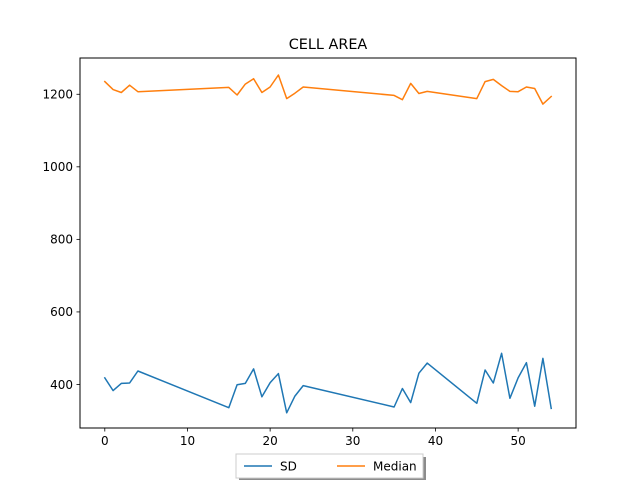 This screenshot has width=640, height=484. What do you see at coordinates (352, 441) in the screenshot?
I see `x-tick-label: 30` at bounding box center [352, 441].